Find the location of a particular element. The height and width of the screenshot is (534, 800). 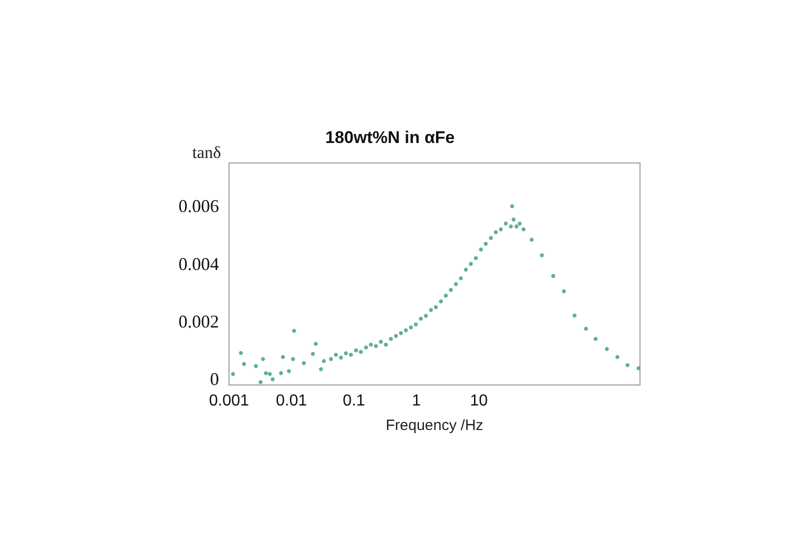

y-tick-label: 0.002 is located at coordinates (198, 322).